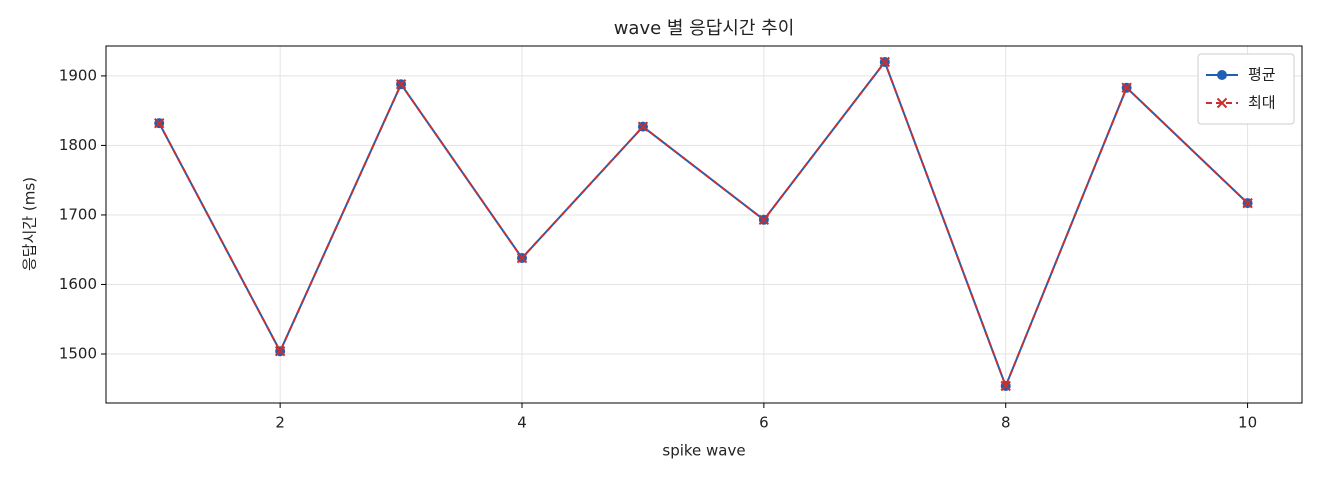  I want to click on x-tick-label: 8, so click(1006, 423).